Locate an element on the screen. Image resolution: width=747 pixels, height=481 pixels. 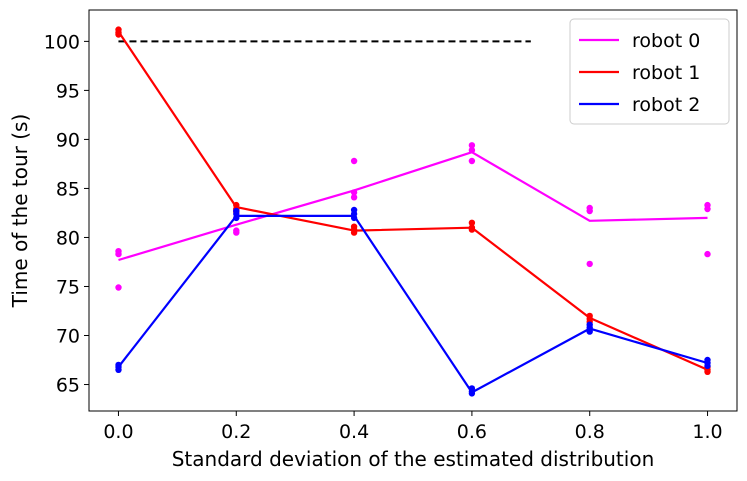
y-tick-label: 70 is located at coordinates (68, 337).